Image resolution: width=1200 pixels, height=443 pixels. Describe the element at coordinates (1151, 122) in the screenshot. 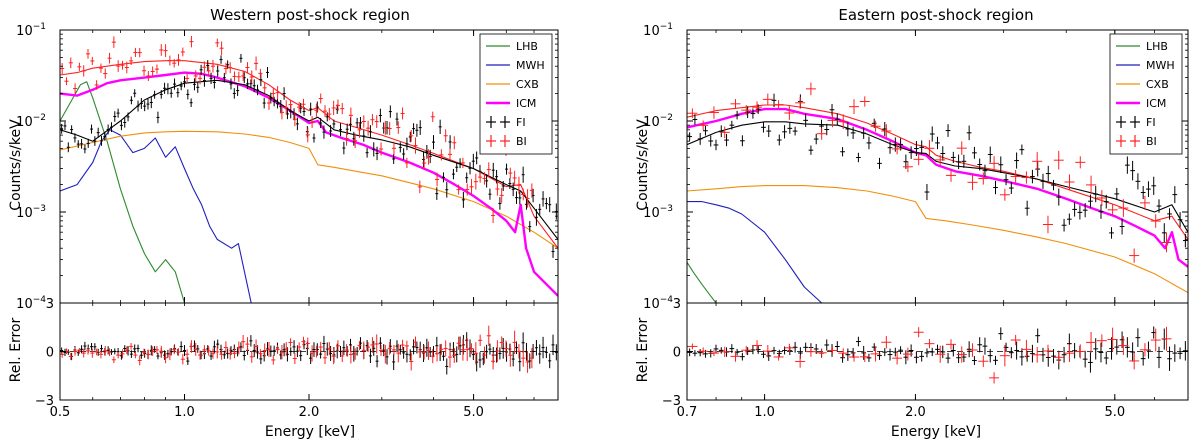

I see `legend-label: FI` at that location.